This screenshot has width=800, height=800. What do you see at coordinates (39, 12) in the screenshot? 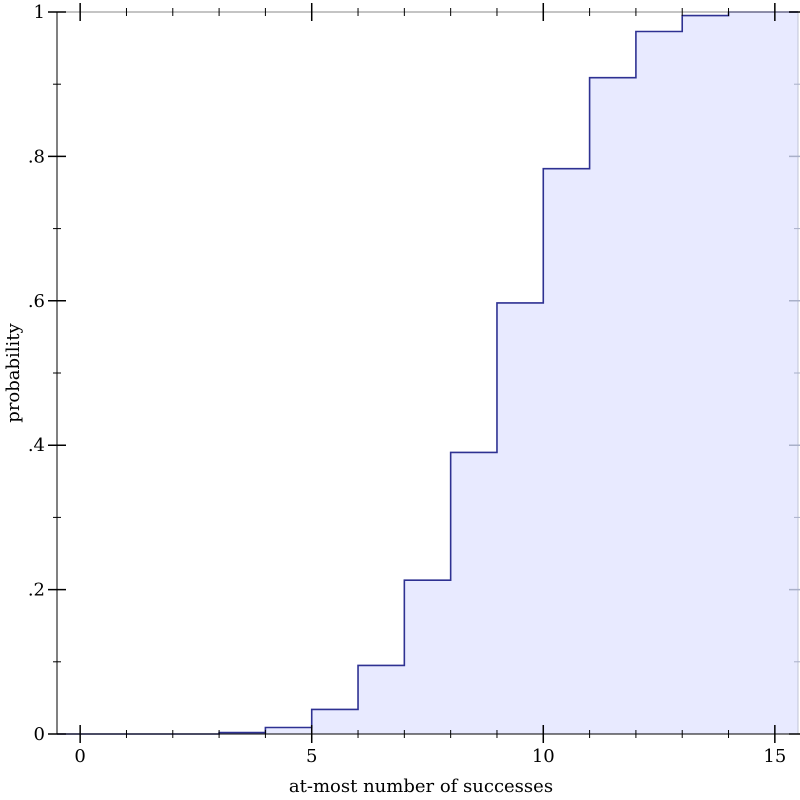
I see `y-tick-label: 1` at bounding box center [39, 12].